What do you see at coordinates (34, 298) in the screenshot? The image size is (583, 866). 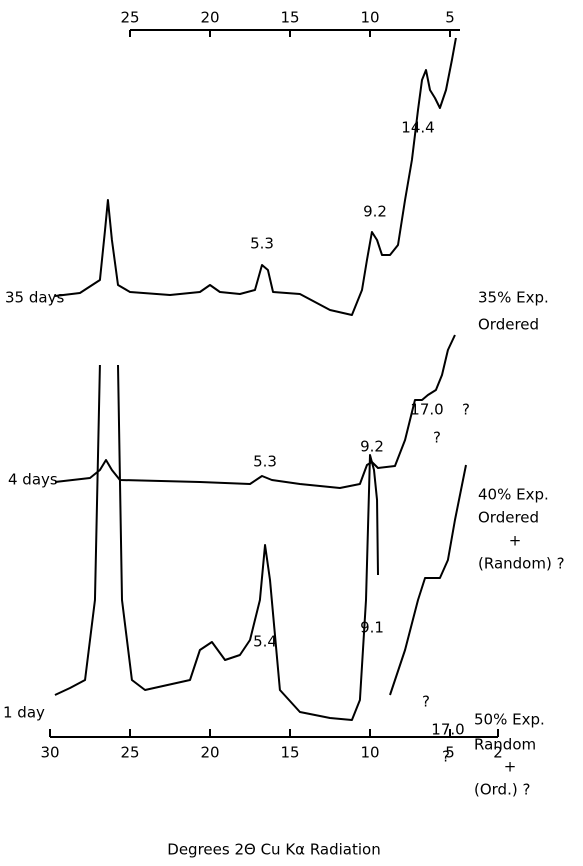 I see `series-label: 35 days` at bounding box center [34, 298].